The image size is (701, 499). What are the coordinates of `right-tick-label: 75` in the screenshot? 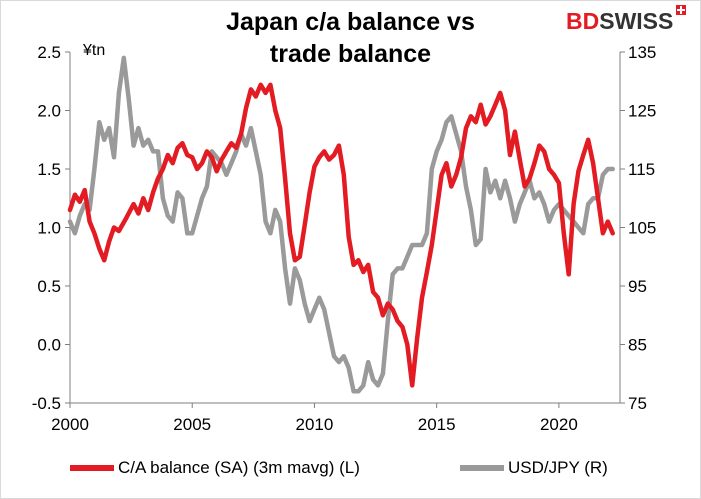 It's located at (637, 403).